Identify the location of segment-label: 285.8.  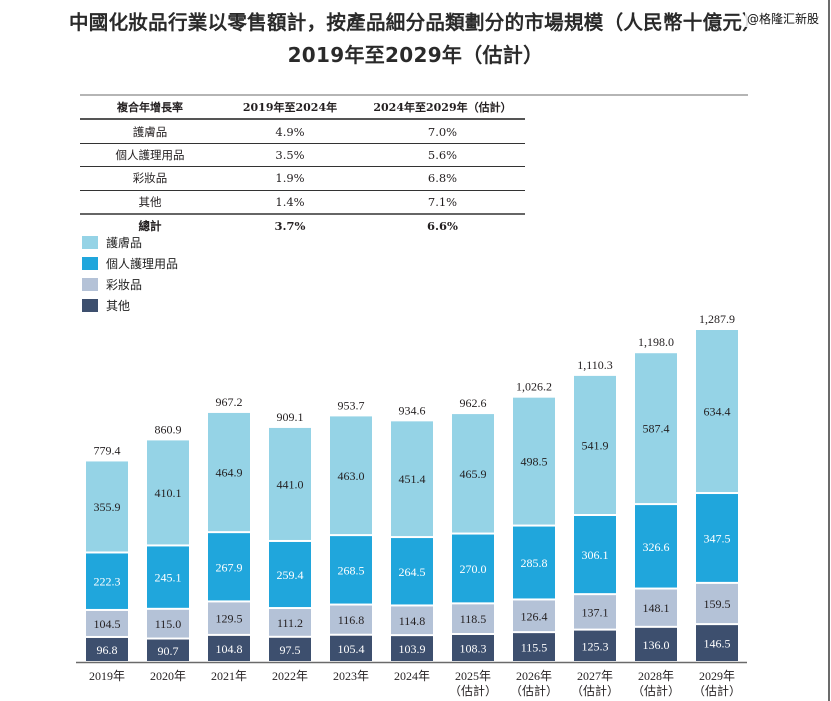
(534, 563).